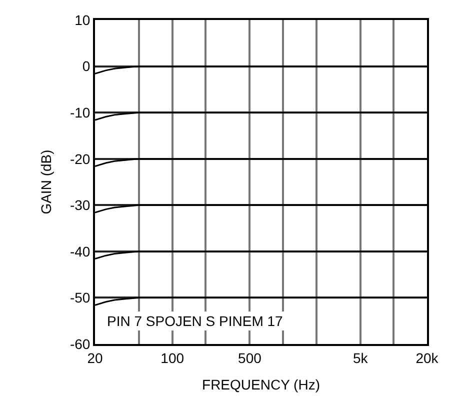 The image size is (451, 403). What do you see at coordinates (46, 182) in the screenshot?
I see `y-axis-title: GAIN (dB)` at bounding box center [46, 182].